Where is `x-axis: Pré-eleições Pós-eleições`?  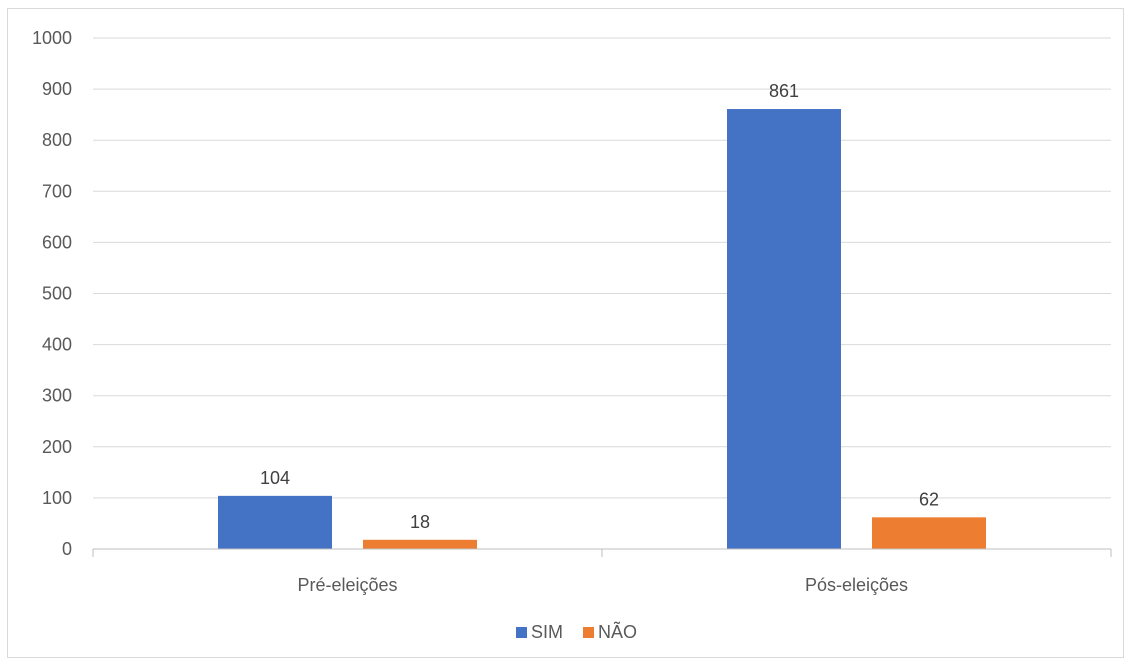 x-axis: Pré-eleições Pós-eleições is located at coordinates (602, 571).